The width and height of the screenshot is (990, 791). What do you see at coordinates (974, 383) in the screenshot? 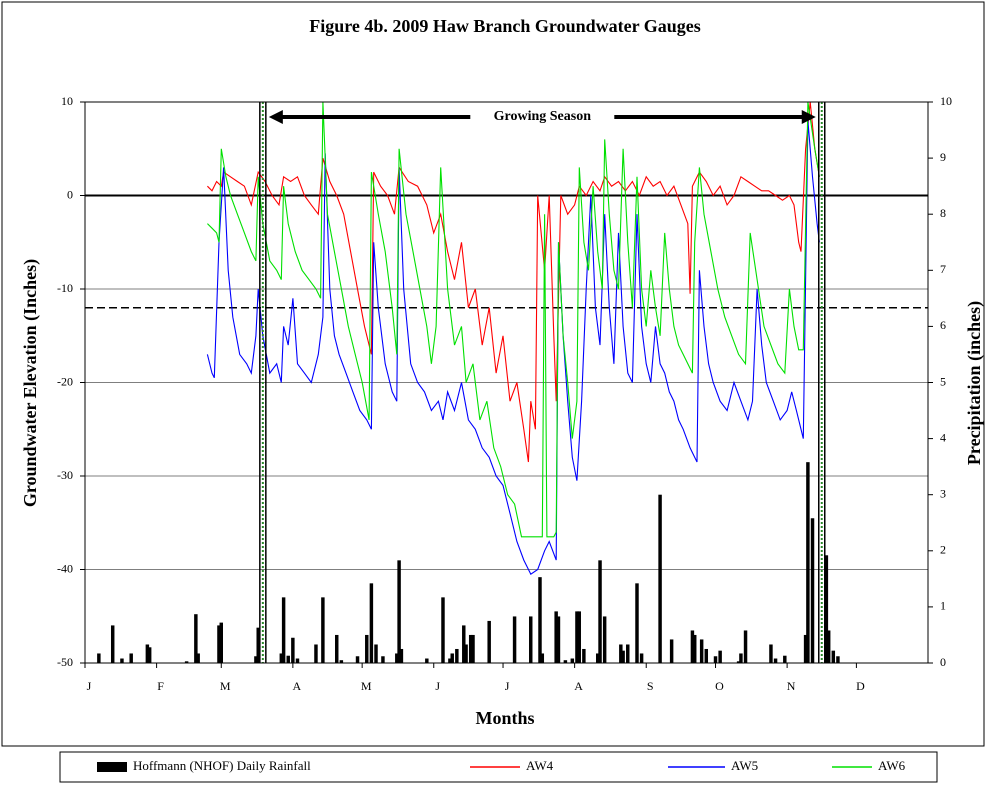
I see `y2-axis-title: Precipitation (inches)` at bounding box center [974, 383].